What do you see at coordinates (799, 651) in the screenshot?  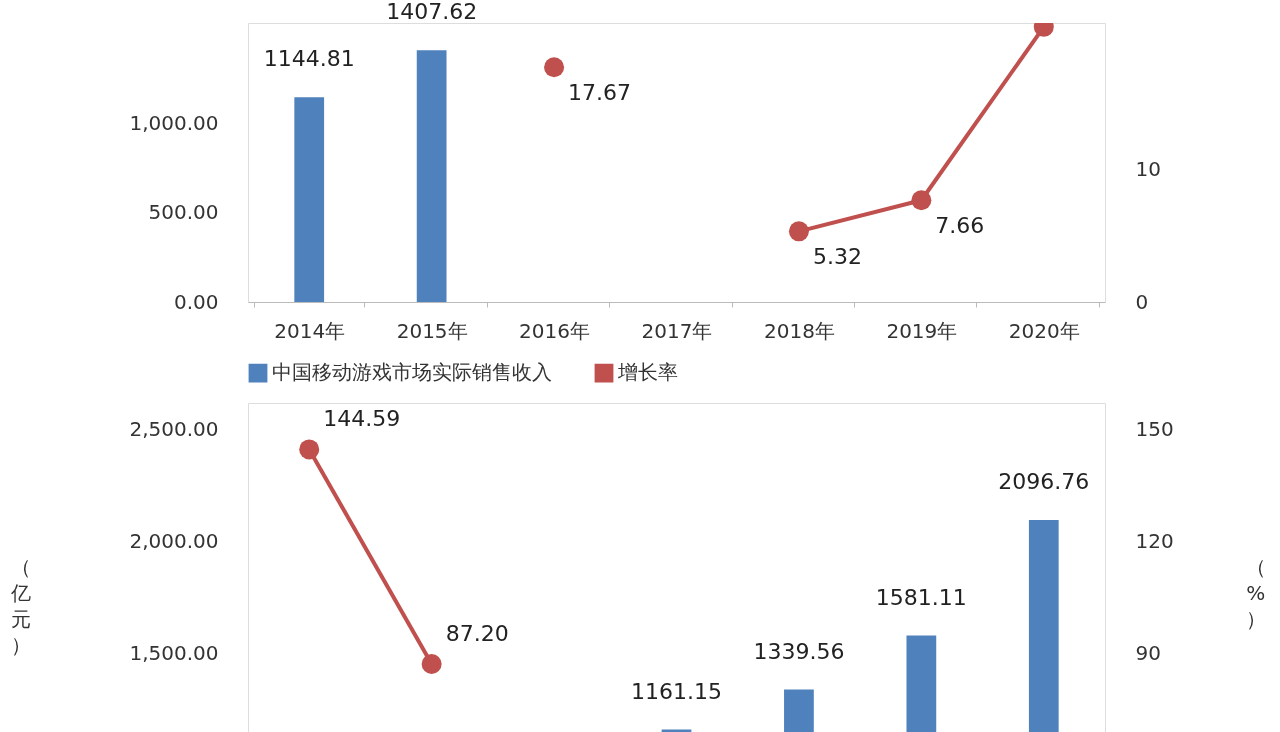 I see `data-label: 1339.56` at bounding box center [799, 651].